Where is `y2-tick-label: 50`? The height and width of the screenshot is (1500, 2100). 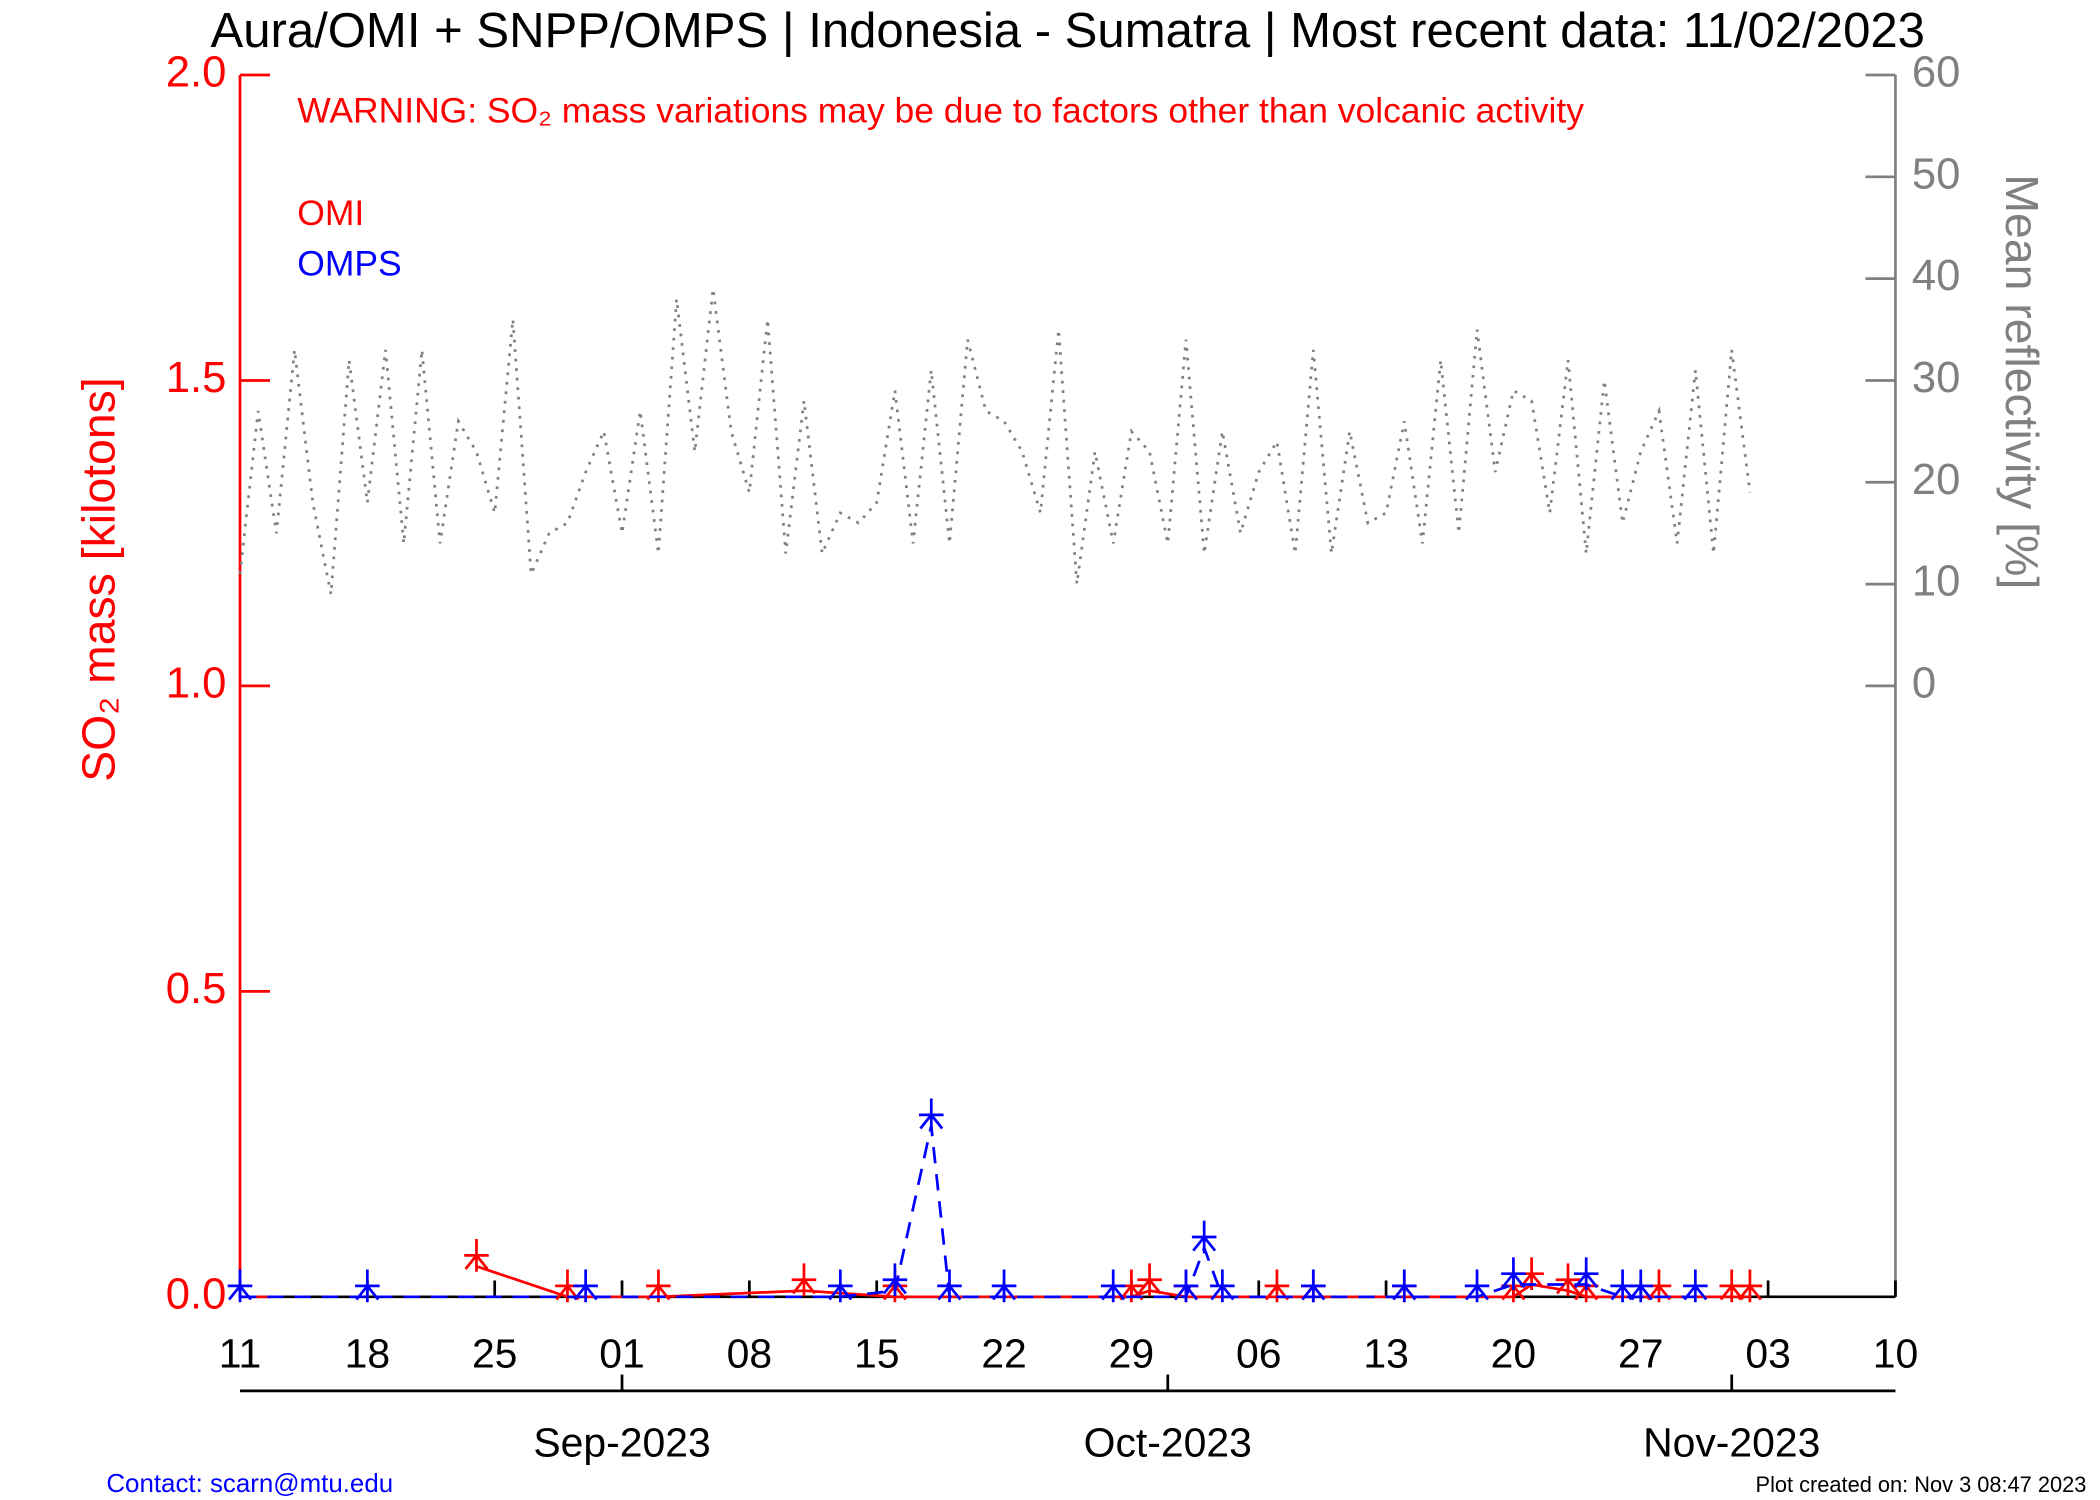
y2-tick-label: 50 is located at coordinates (1936, 174).